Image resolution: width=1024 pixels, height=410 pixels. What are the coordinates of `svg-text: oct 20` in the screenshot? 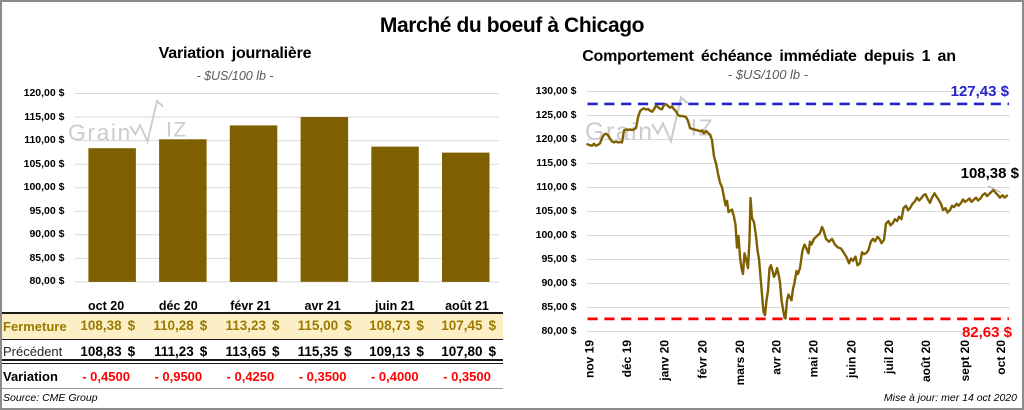 It's located at (1001, 357).